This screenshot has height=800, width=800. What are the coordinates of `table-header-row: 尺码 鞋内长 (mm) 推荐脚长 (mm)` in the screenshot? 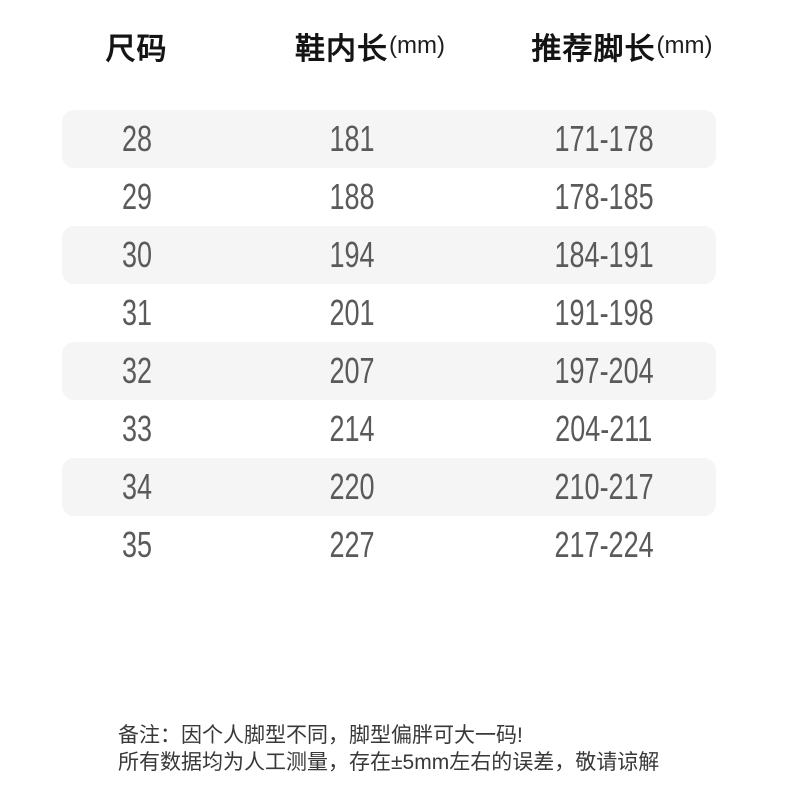 It's located at (389, 46).